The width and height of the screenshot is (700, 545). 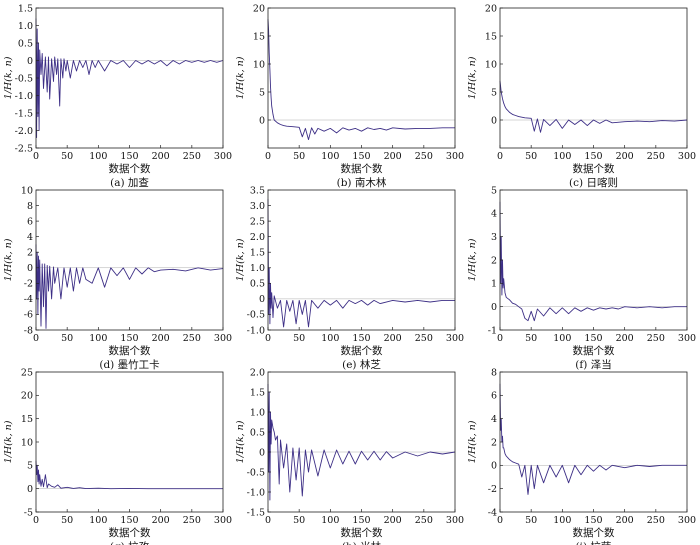 I want to click on y-tick-label: -0.5, so click(x=256, y=472).